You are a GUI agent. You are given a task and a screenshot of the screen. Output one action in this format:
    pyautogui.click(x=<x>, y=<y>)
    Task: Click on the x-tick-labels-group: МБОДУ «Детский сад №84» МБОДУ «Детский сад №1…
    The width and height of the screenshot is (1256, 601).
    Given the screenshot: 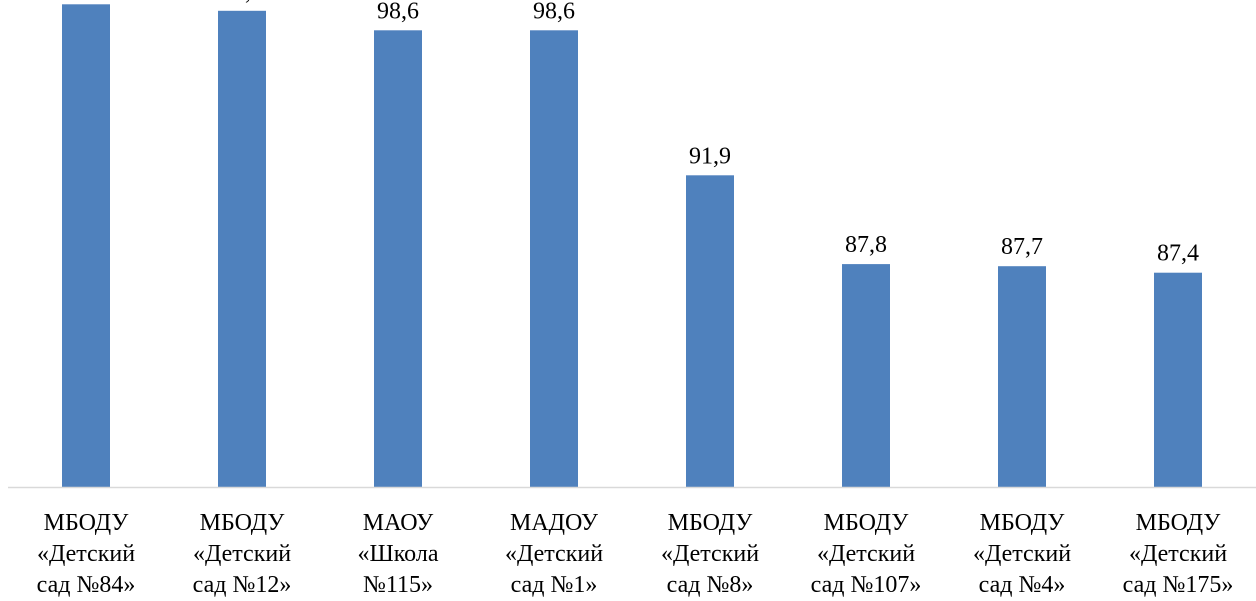 What is the action you would take?
    pyautogui.click(x=635, y=554)
    